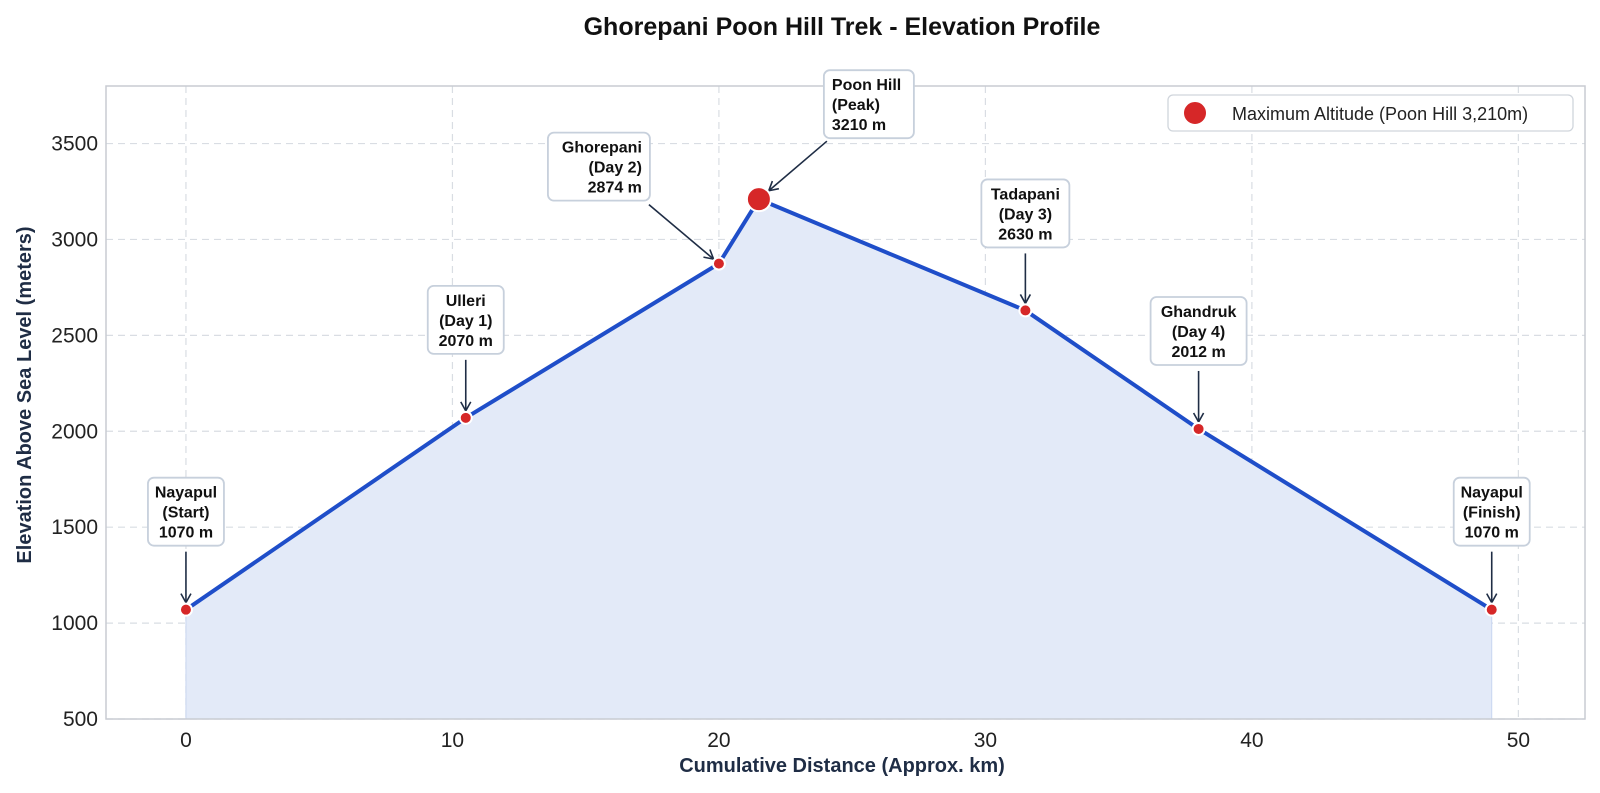  I want to click on legend-box, so click(1370, 113).